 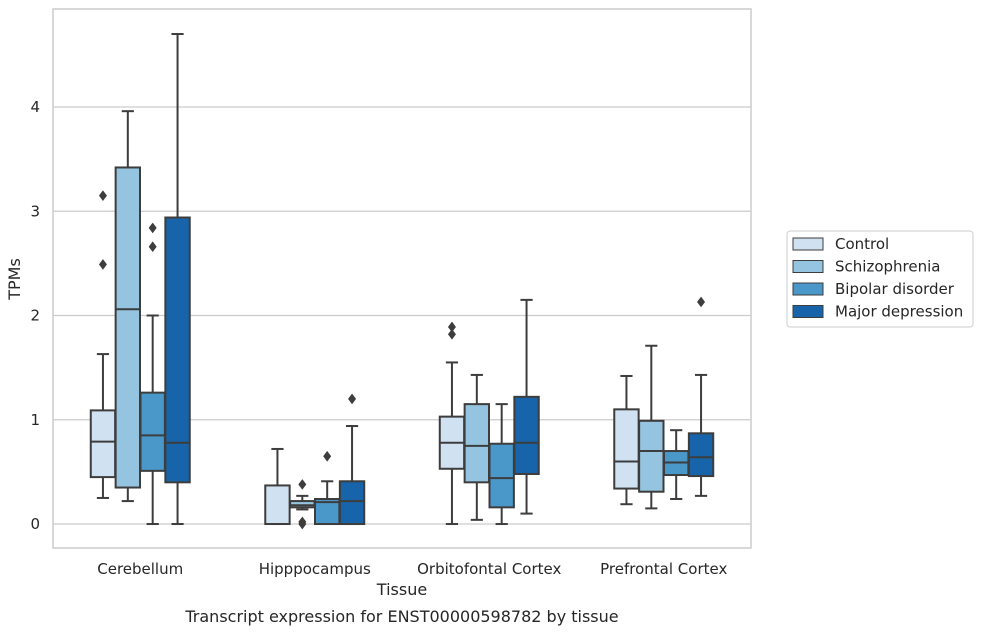 I want to click on x-axis-label: Tissue, so click(x=401, y=589).